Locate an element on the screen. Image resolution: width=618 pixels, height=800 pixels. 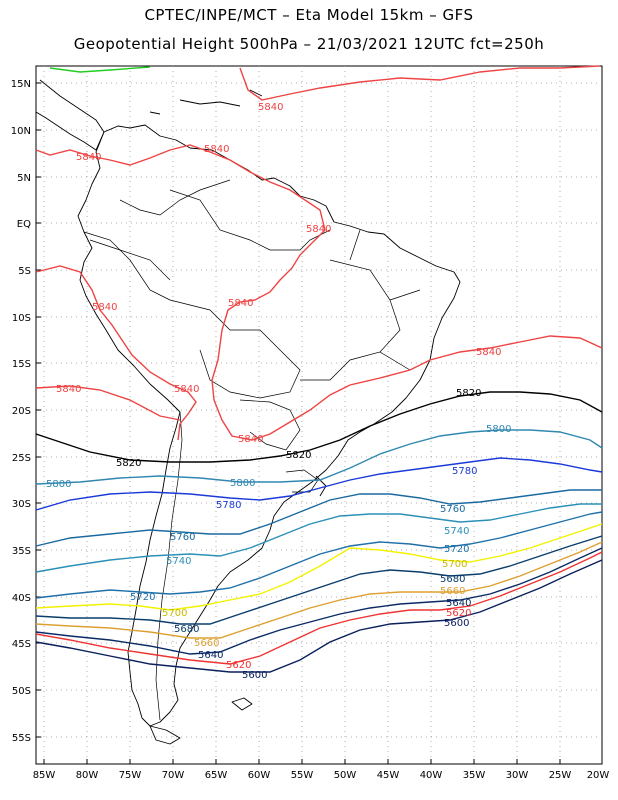
contour-label-5660: 5660 is located at coordinates (206, 643).